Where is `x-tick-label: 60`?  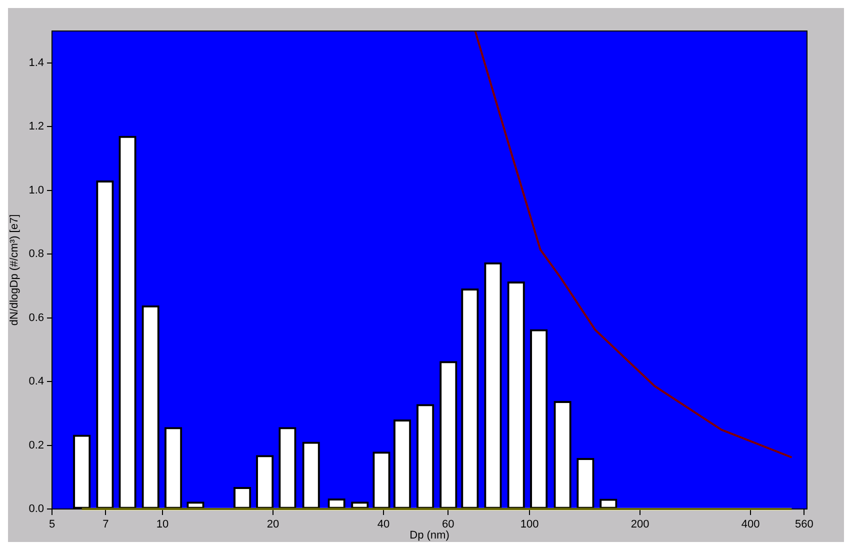 x-tick-label: 60 is located at coordinates (448, 524).